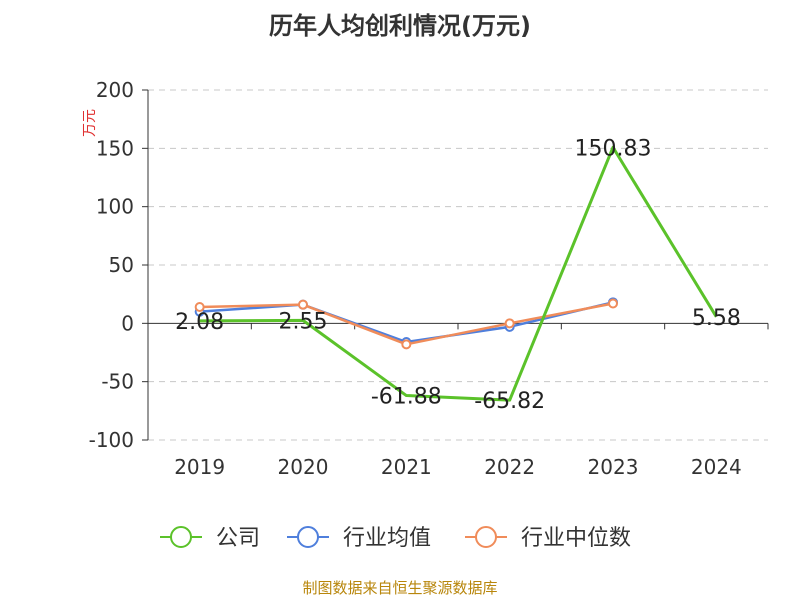 The height and width of the screenshot is (600, 800). I want to click on y-axis-ticks: -100 -50 0 50 100 150 200, so click(119, 265).